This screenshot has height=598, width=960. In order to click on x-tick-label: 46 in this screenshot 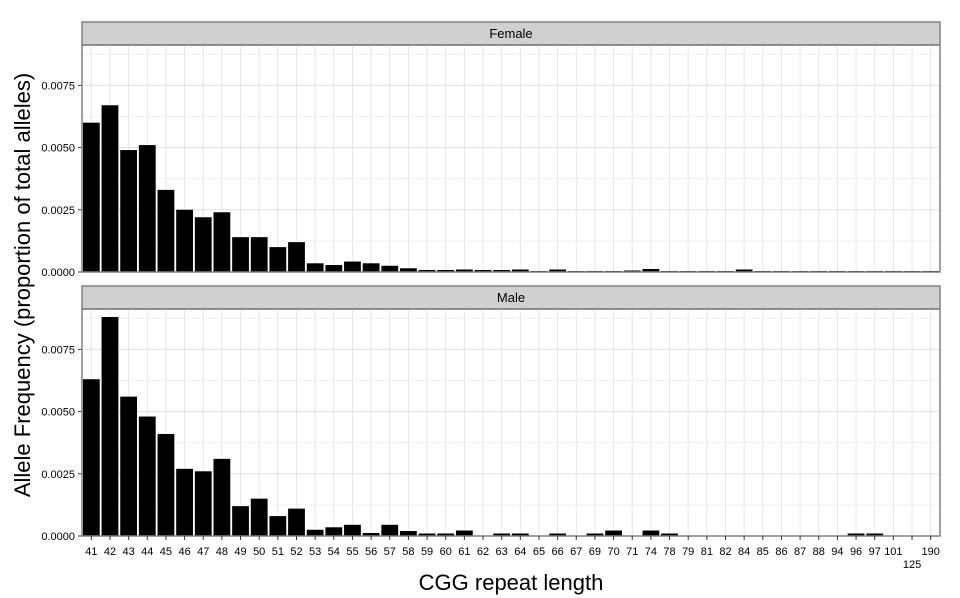, I will do `click(184, 552)`.